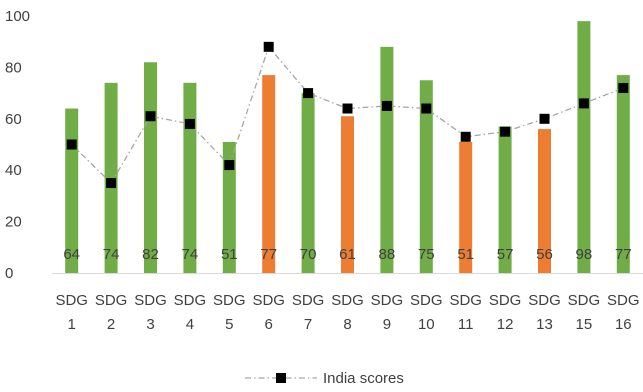 This screenshot has width=643, height=392. What do you see at coordinates (190, 324) in the screenshot?
I see `x-tick-label: 4` at bounding box center [190, 324].